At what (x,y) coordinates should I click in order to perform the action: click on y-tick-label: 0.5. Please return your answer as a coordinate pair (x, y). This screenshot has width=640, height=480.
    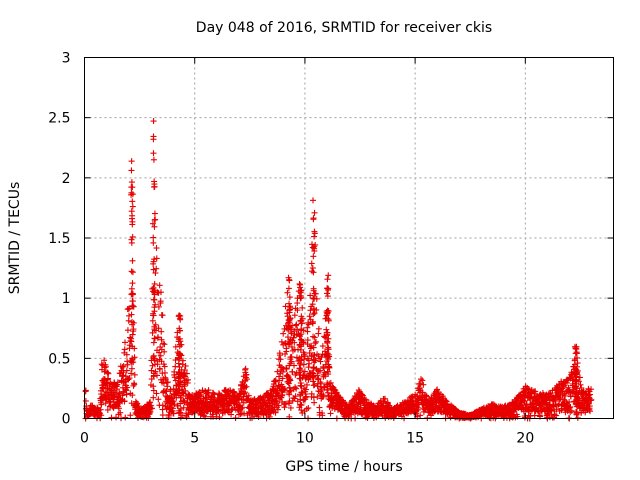
    Looking at the image, I should click on (59, 359).